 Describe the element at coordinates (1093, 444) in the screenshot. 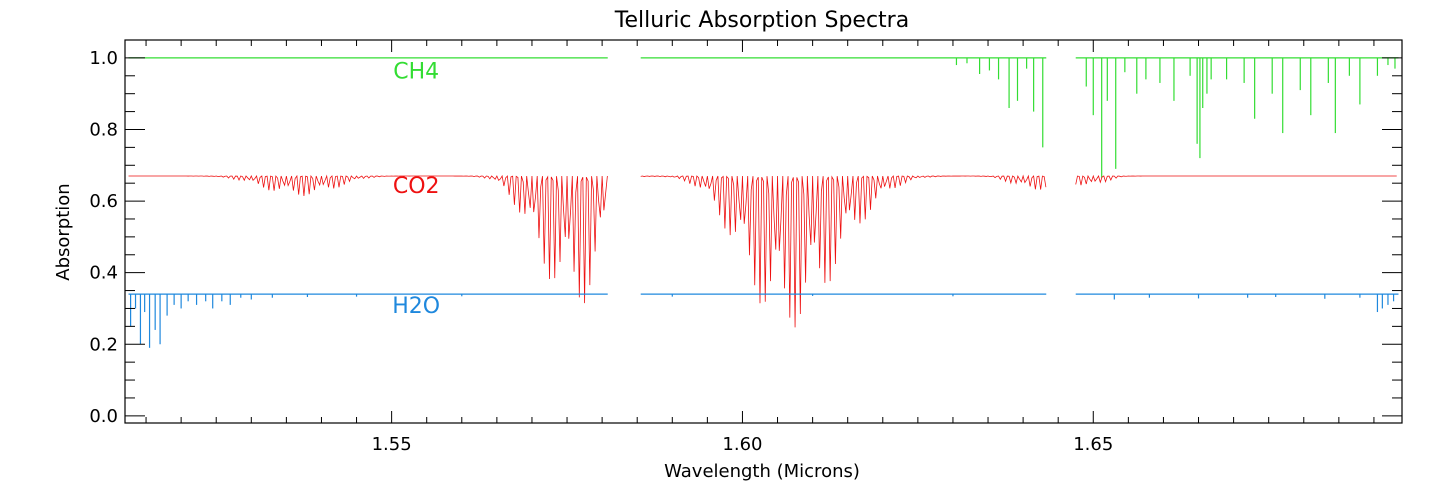

I see `x-tick-label: 1.65` at that location.